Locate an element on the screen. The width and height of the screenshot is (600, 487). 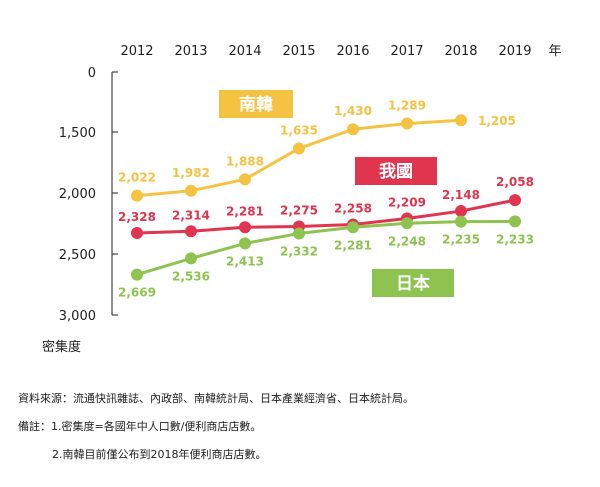
legend-tag-label: 南韓 is located at coordinates (256, 104).